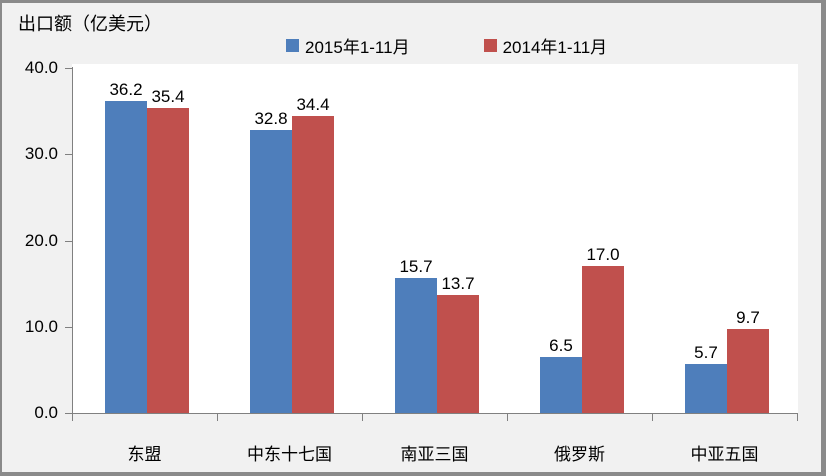 The width and height of the screenshot is (826, 476). What do you see at coordinates (435, 413) in the screenshot?
I see `x-axis-line` at bounding box center [435, 413].